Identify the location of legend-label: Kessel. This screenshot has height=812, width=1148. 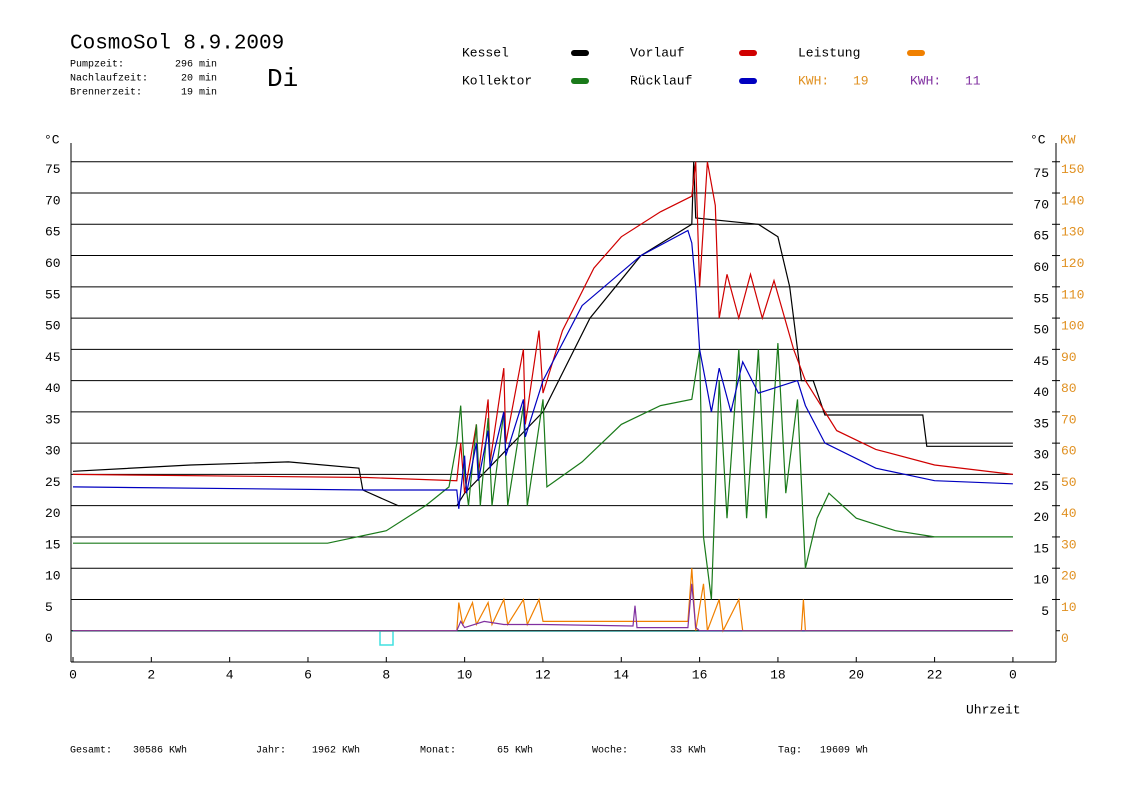
(485, 52).